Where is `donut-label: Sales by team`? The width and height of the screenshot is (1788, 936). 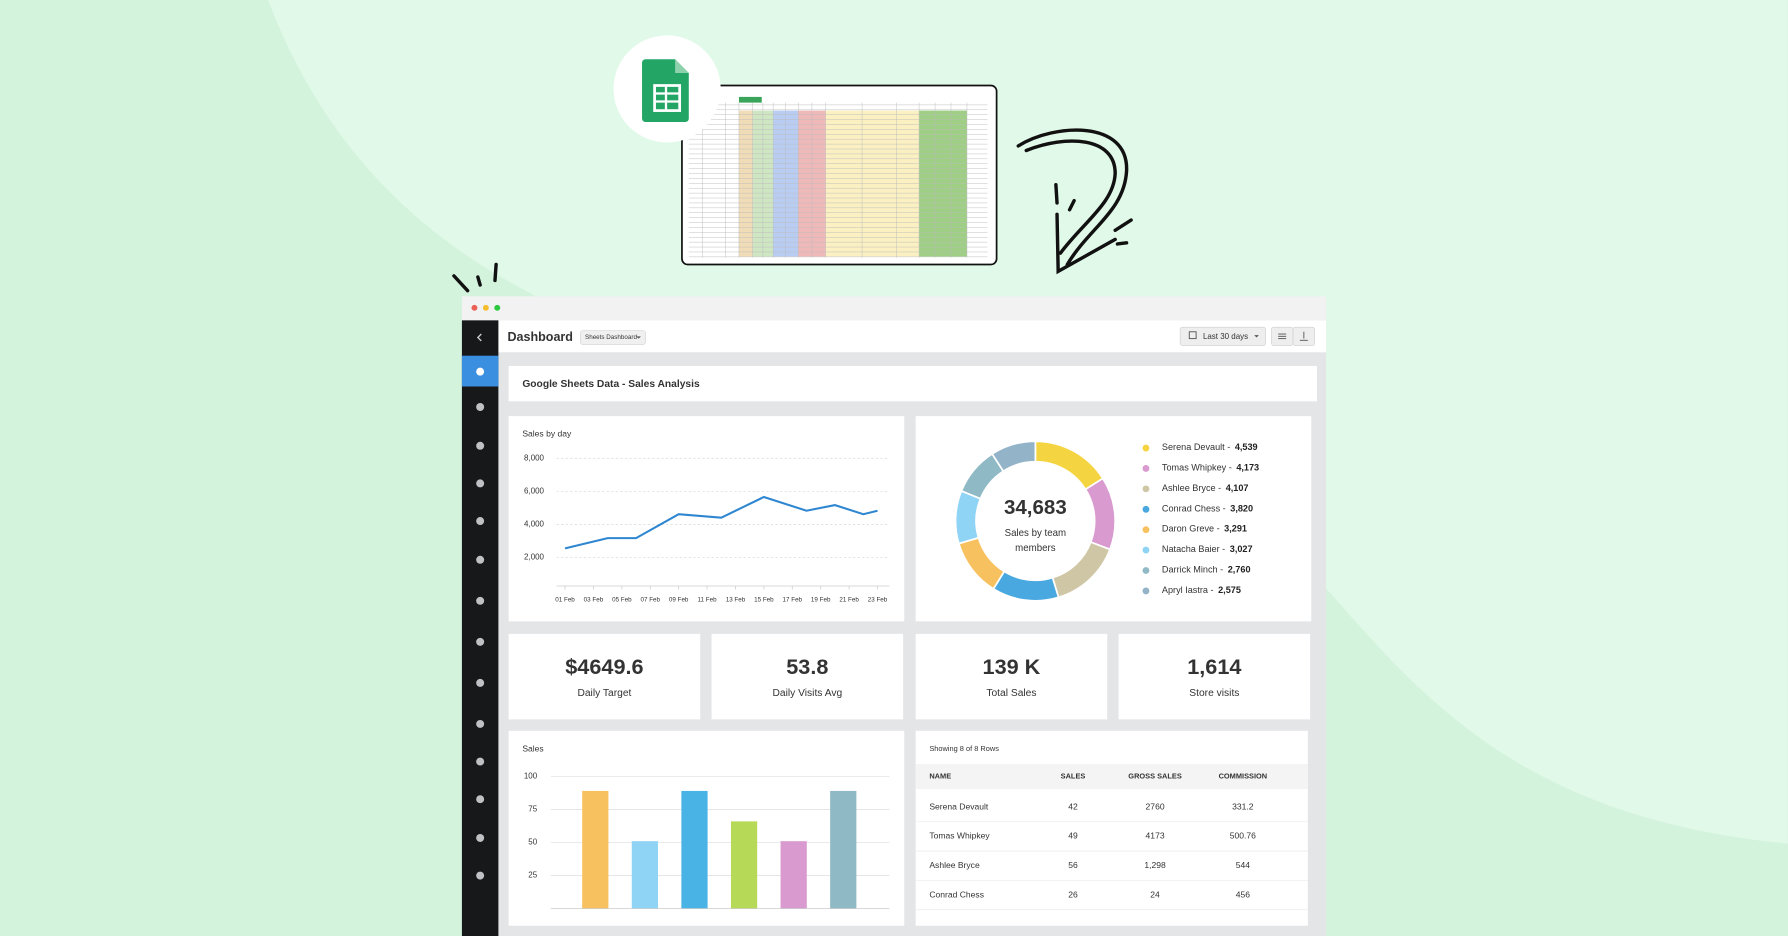
donut-label: Sales by team is located at coordinates (1035, 533).